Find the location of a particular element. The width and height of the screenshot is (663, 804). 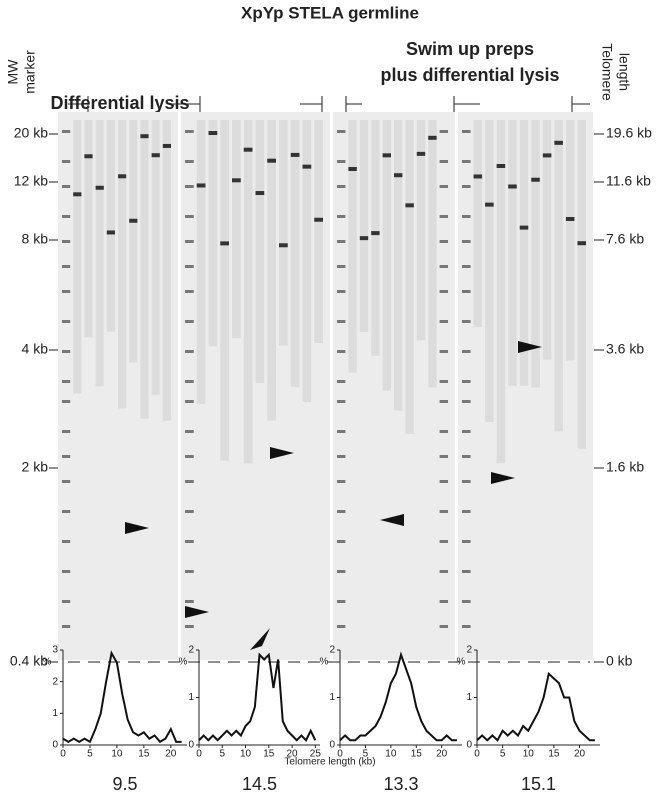

telomere-label: 7.6 kb is located at coordinates (625, 239).